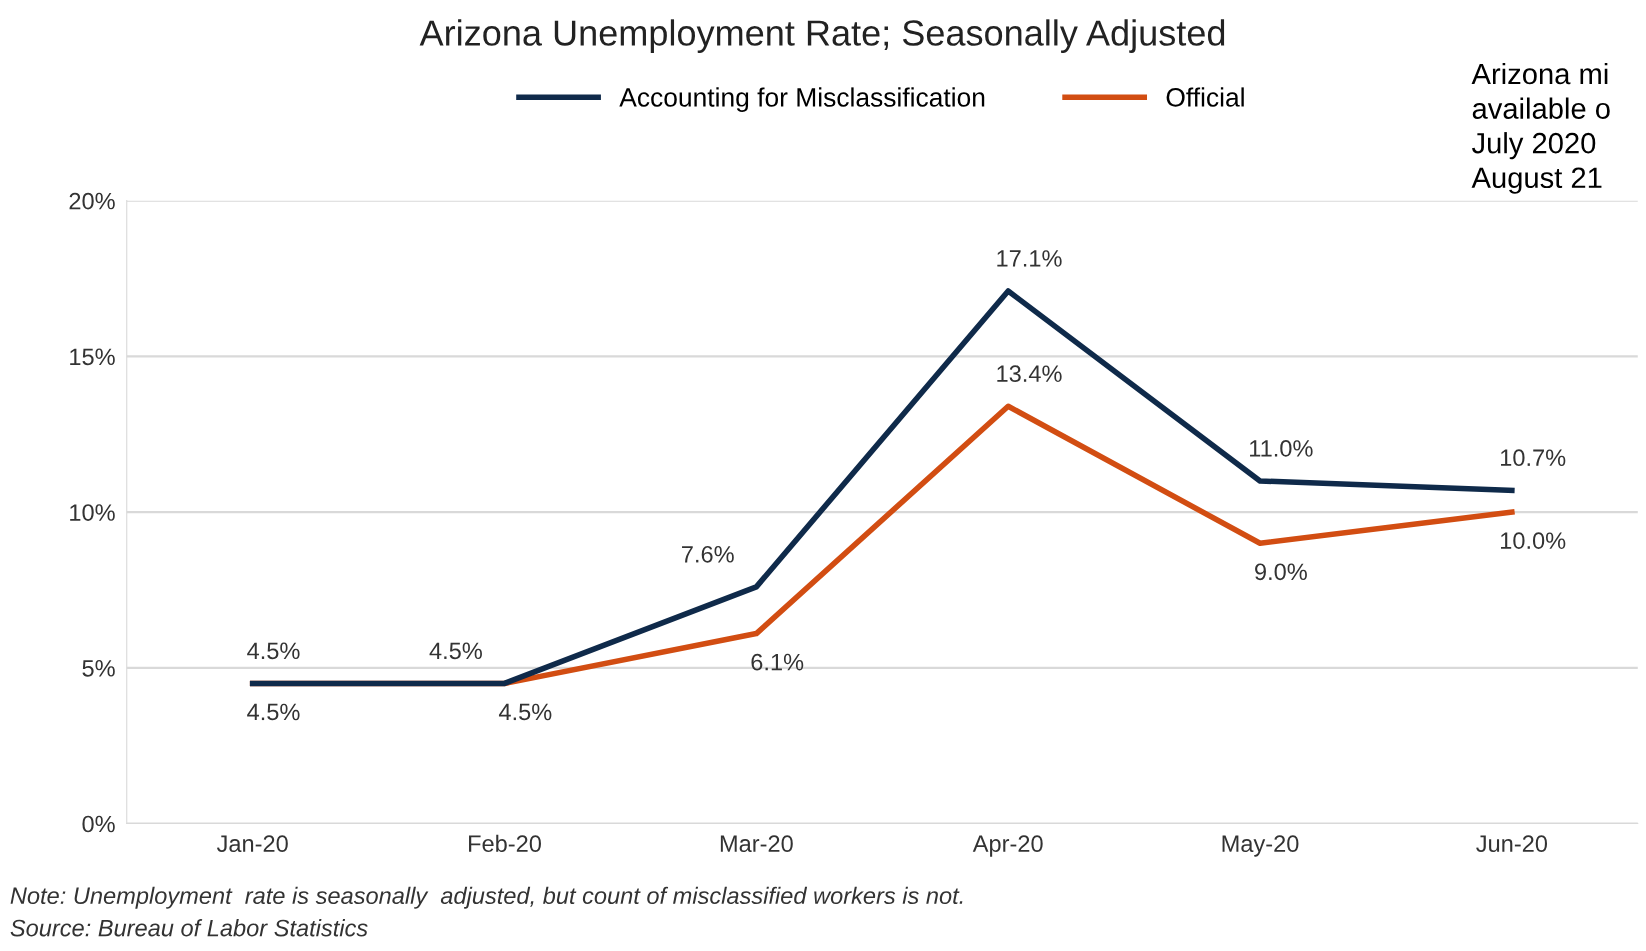  Describe the element at coordinates (1533, 458) in the screenshot. I see `data-label: 10.7%` at that location.